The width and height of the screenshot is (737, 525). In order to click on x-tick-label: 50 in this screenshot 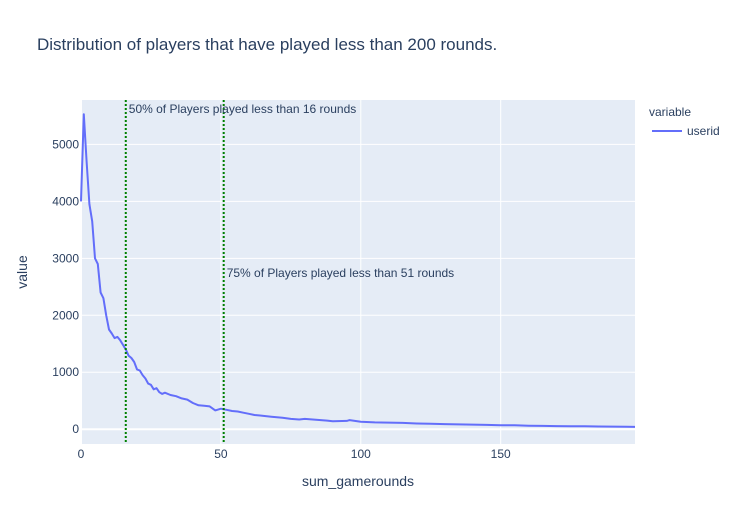, I will do `click(221, 454)`.